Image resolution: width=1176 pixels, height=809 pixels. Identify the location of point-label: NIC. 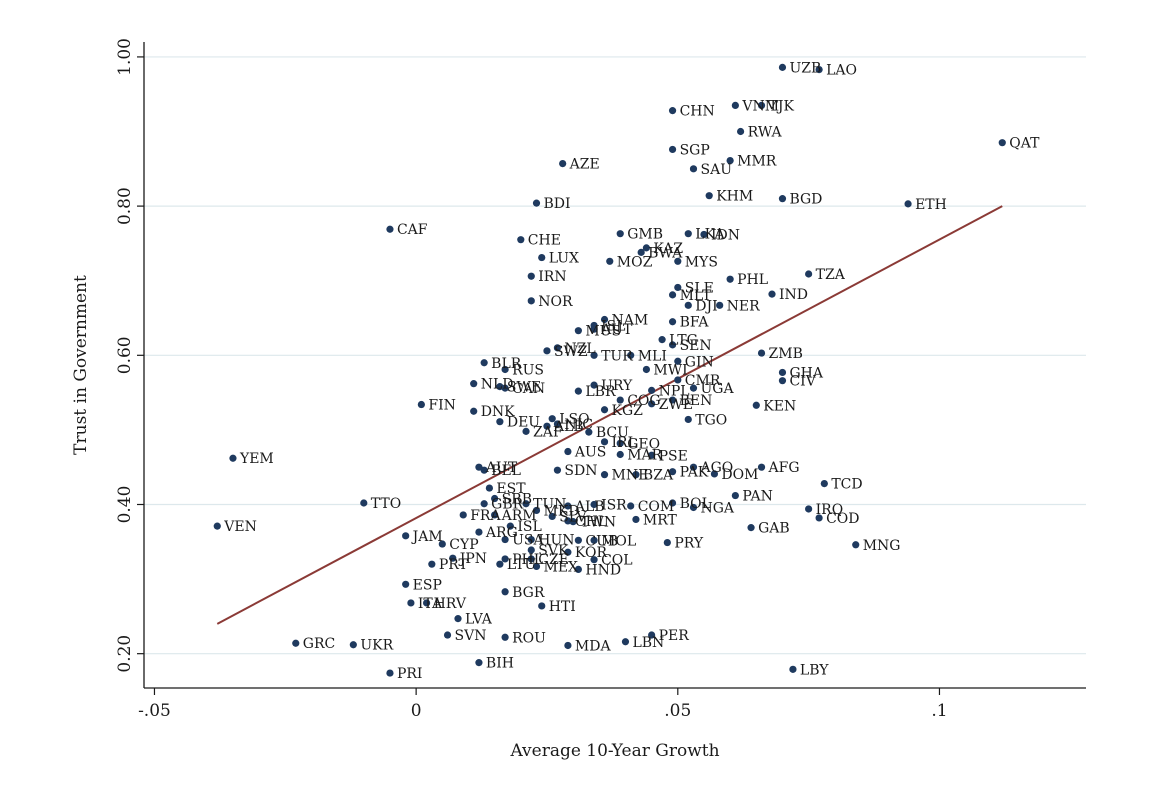
(578, 425).